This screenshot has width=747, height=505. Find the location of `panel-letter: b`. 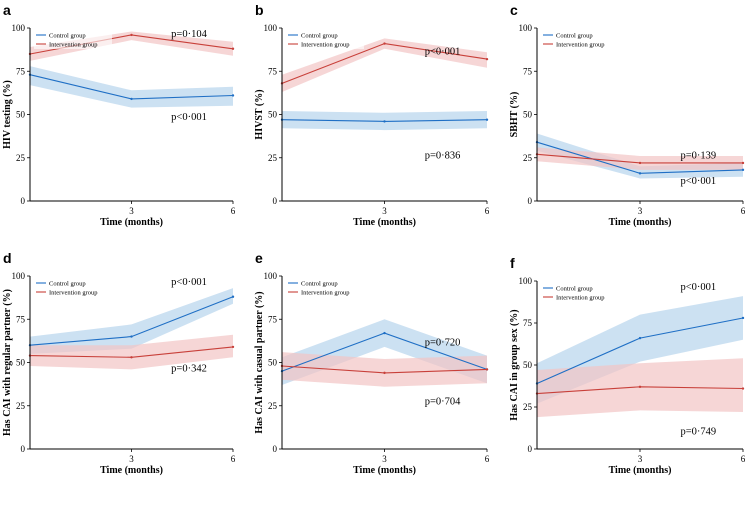

panel-letter: b is located at coordinates (259, 10).